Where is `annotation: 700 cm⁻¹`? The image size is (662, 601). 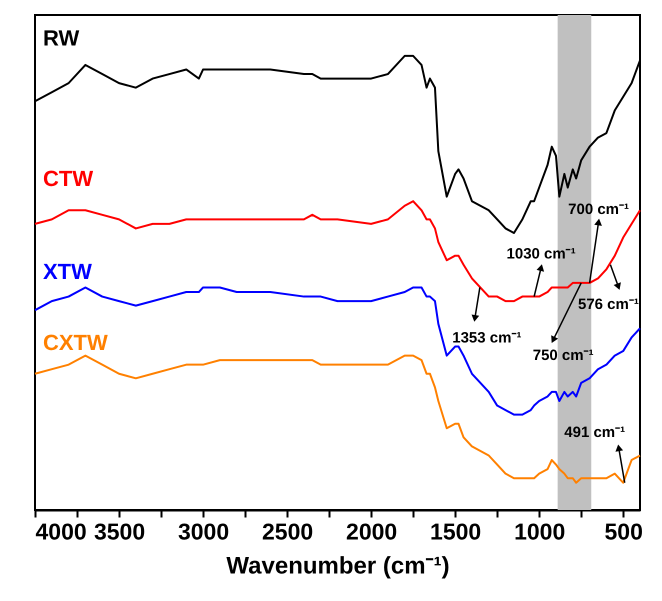 annotation: 700 cm⁻¹ is located at coordinates (599, 209).